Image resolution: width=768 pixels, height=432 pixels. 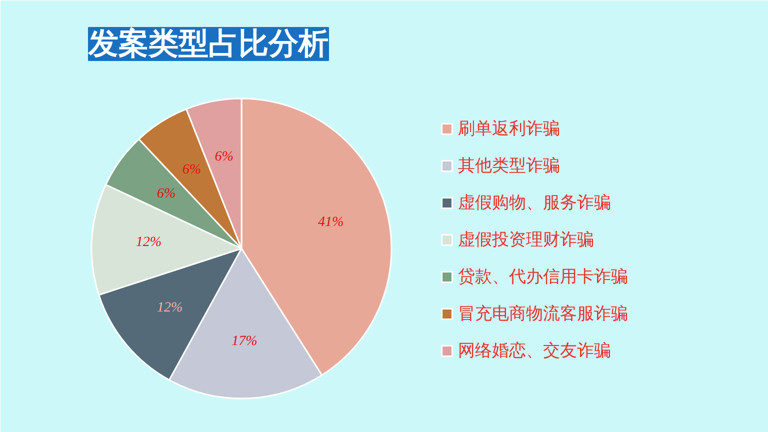 What do you see at coordinates (245, 341) in the screenshot?
I see `data-label: 17%` at bounding box center [245, 341].